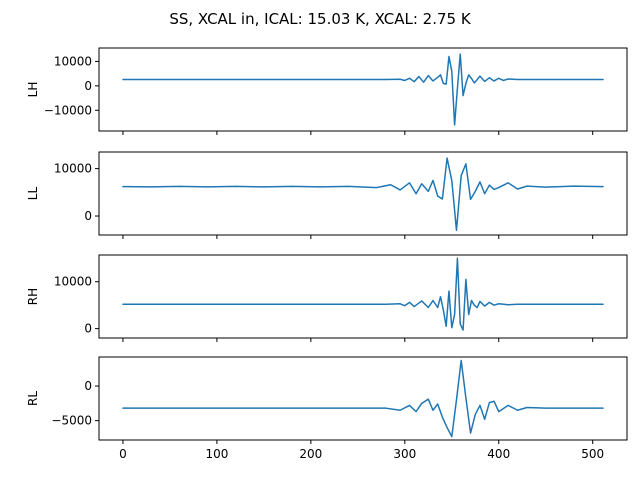  What do you see at coordinates (592, 454) in the screenshot?
I see `x-tick-label: 500` at bounding box center [592, 454].